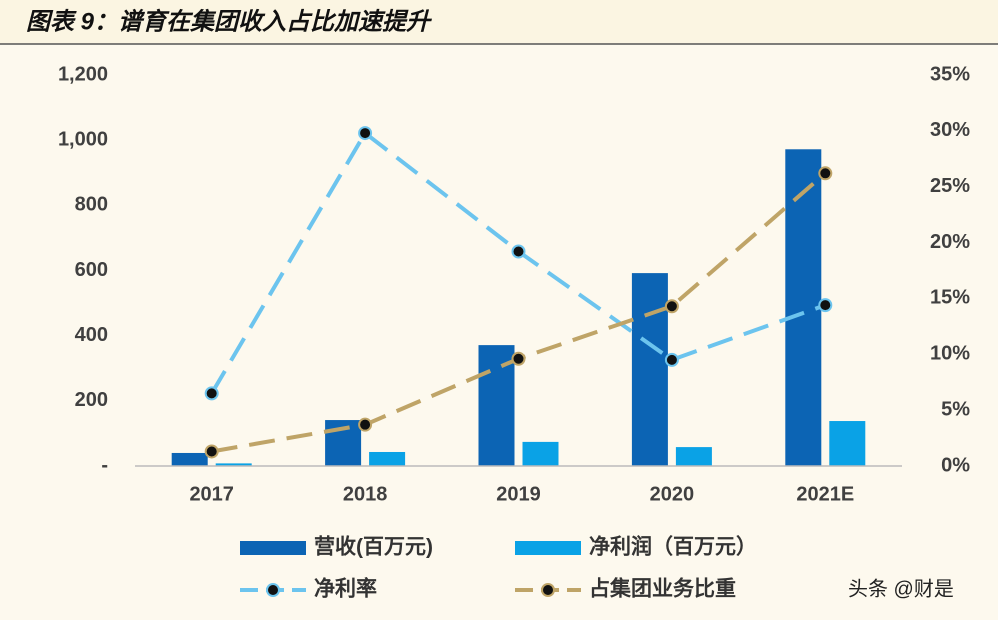  Describe the element at coordinates (83, 74) in the screenshot. I see `y-tick-label: 1,200` at that location.